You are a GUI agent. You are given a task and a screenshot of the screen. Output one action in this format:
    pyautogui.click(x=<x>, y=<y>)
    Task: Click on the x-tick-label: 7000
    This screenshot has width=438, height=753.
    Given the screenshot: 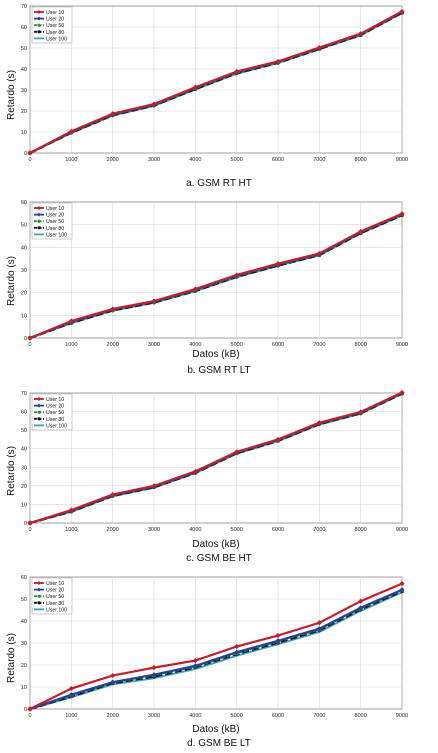 What is the action you would take?
    pyautogui.click(x=319, y=345)
    